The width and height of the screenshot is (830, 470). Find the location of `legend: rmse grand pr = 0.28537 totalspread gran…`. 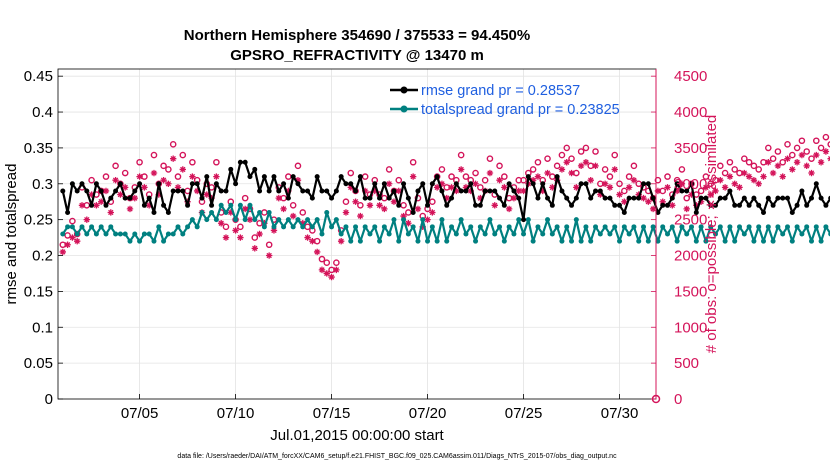

legend: rmse grand pr = 0.28537 totalspread gran… is located at coordinates (505, 100).